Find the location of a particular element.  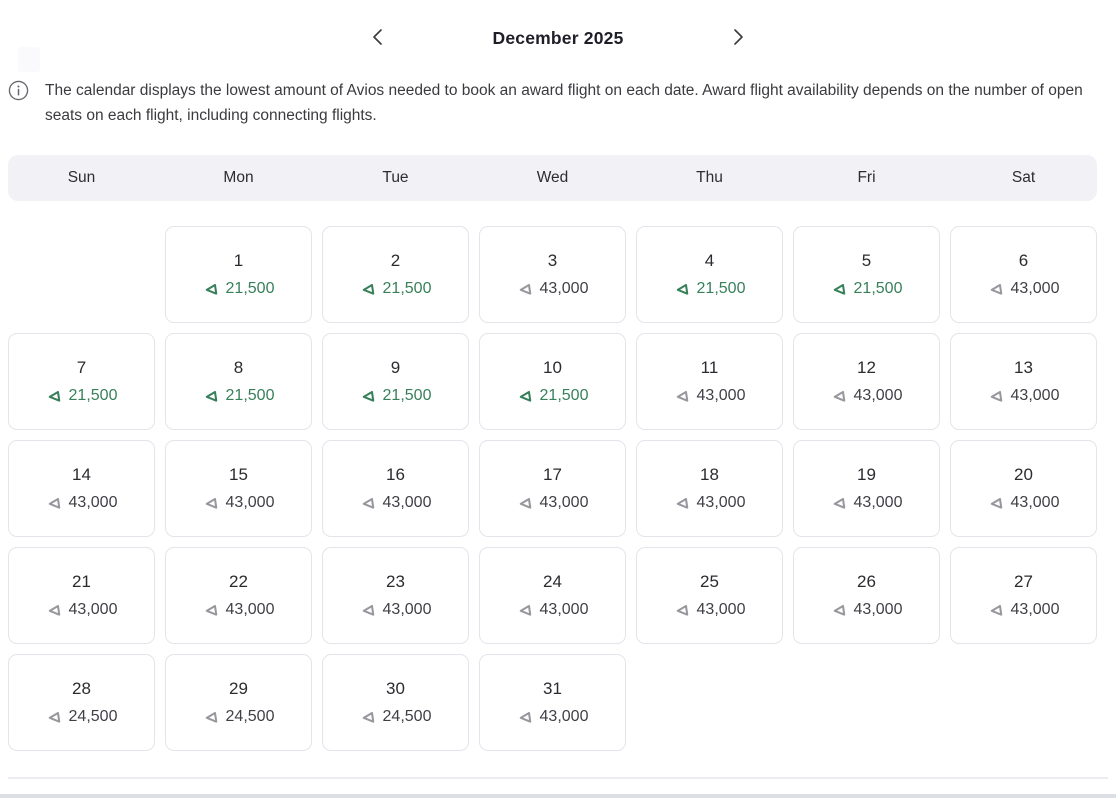

next-month-button is located at coordinates (738, 38).